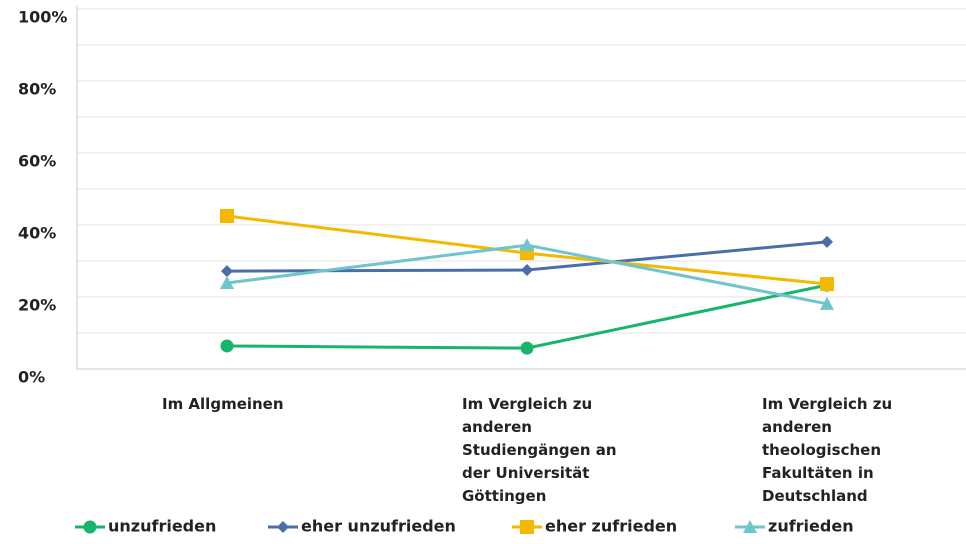 This screenshot has width=966, height=544. What do you see at coordinates (223, 404) in the screenshot?
I see `x-tick-label: Im Allgmeinen` at bounding box center [223, 404].